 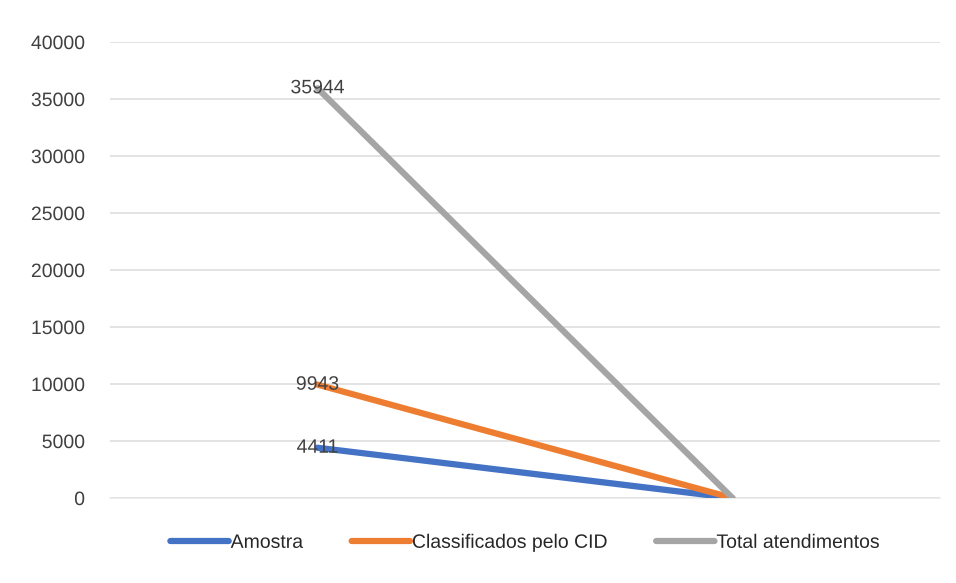 I want to click on y-tick-label: 20000, so click(x=58, y=270).